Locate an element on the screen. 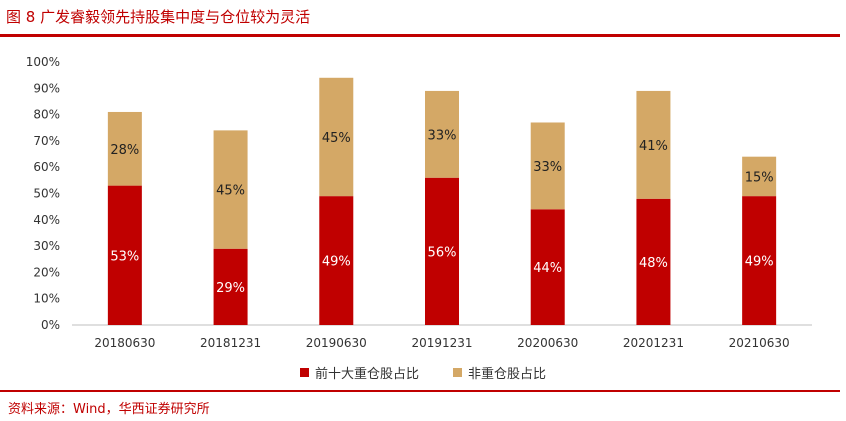  data-label-top10-20190630: 49% is located at coordinates (336, 262).